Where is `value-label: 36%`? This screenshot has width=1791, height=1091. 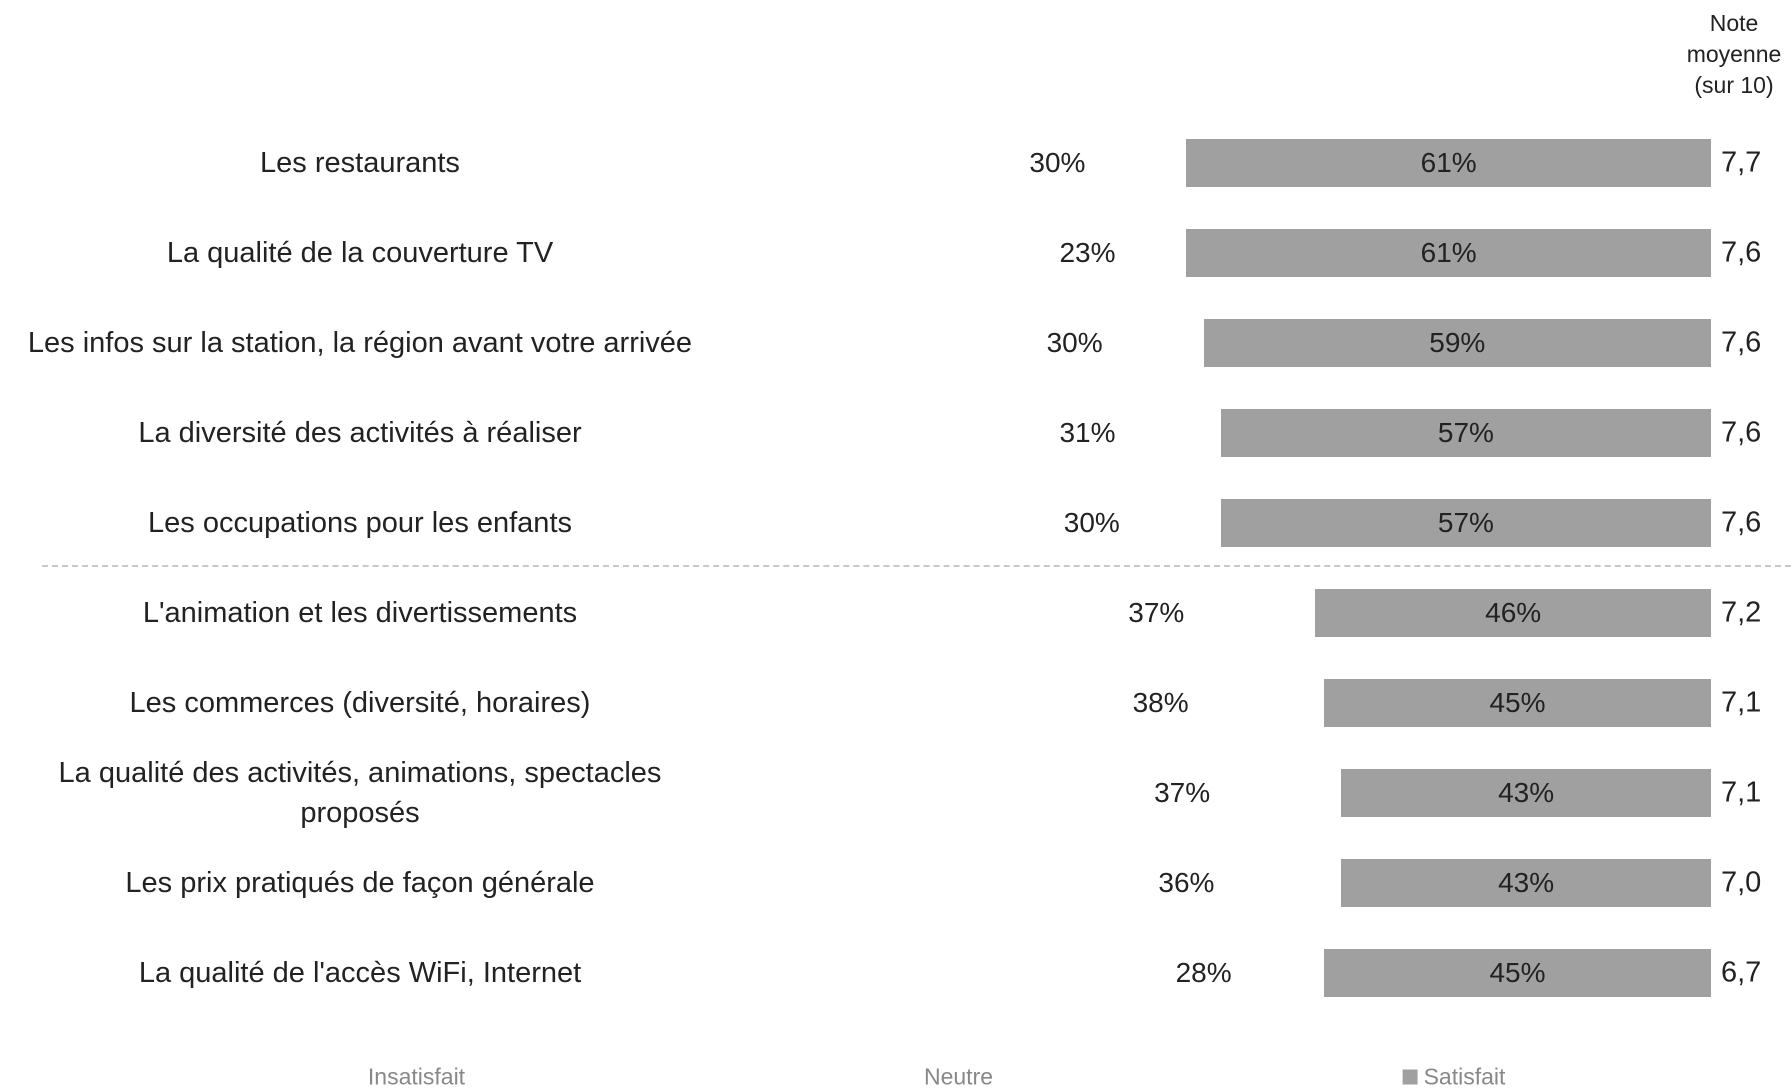
value-label: 36% is located at coordinates (1186, 882).